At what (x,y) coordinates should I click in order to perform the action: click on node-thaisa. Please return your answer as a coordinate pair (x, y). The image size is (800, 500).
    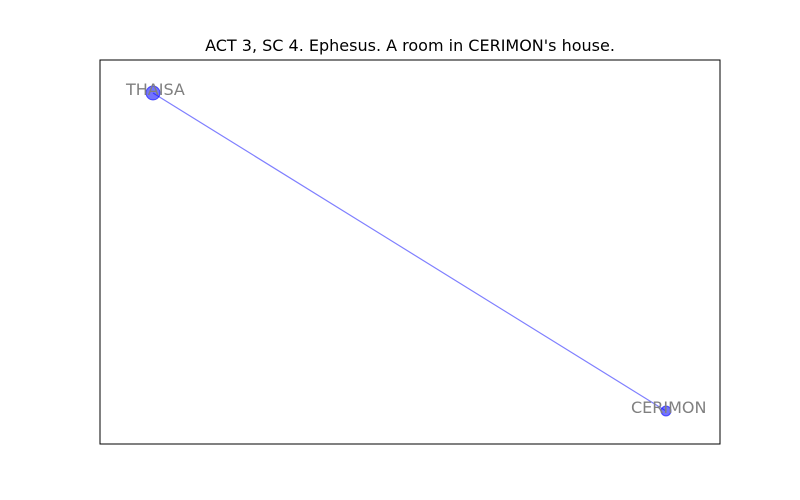
    Looking at the image, I should click on (153, 93).